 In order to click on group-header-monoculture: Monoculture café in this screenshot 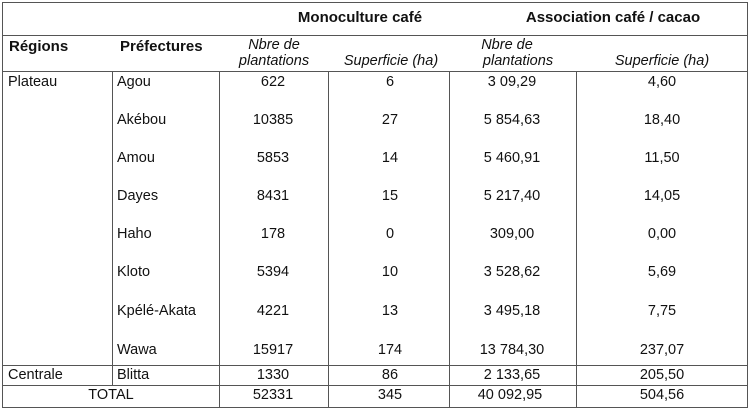, I will do `click(360, 17)`.